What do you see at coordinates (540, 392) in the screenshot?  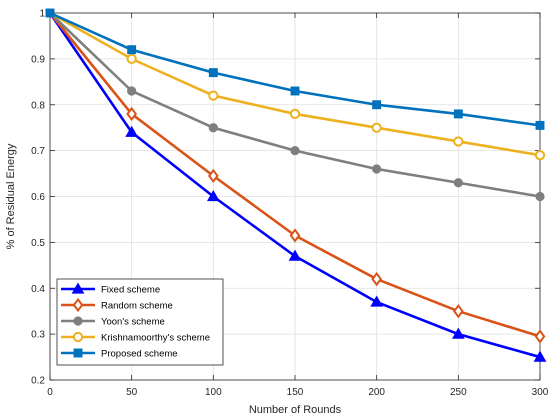 I see `x-tick-label: 300` at bounding box center [540, 392].